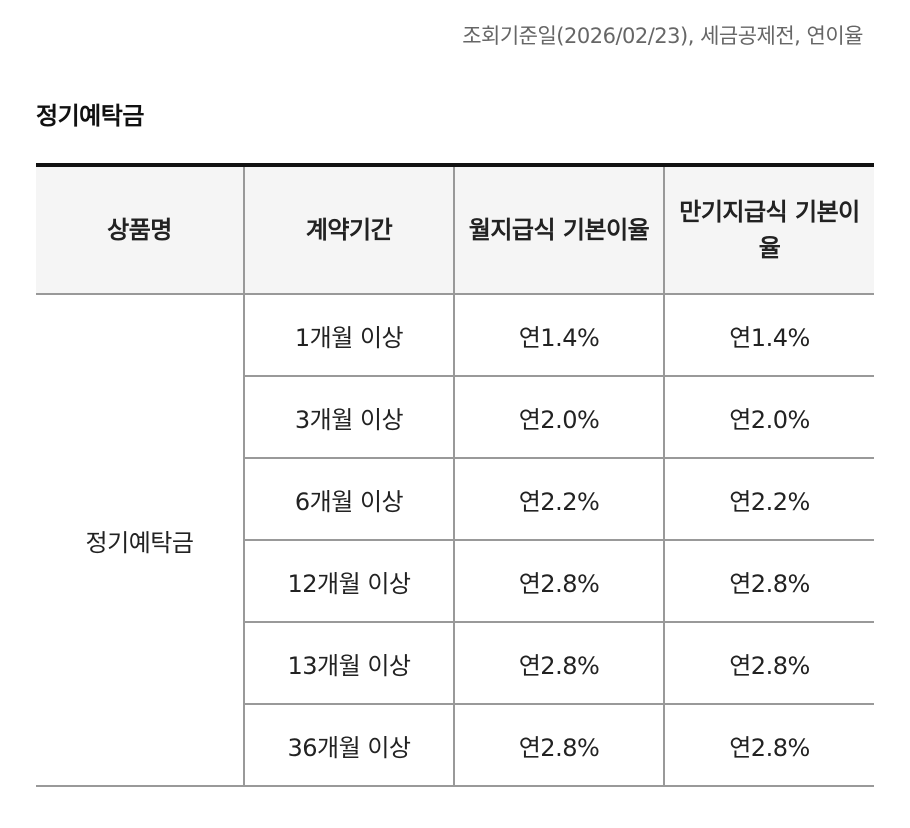 The width and height of the screenshot is (910, 828). I want to click on inquiry-date-note: 조회기준일(2026/02/23), 세금공제전, 연이율, so click(662, 36).